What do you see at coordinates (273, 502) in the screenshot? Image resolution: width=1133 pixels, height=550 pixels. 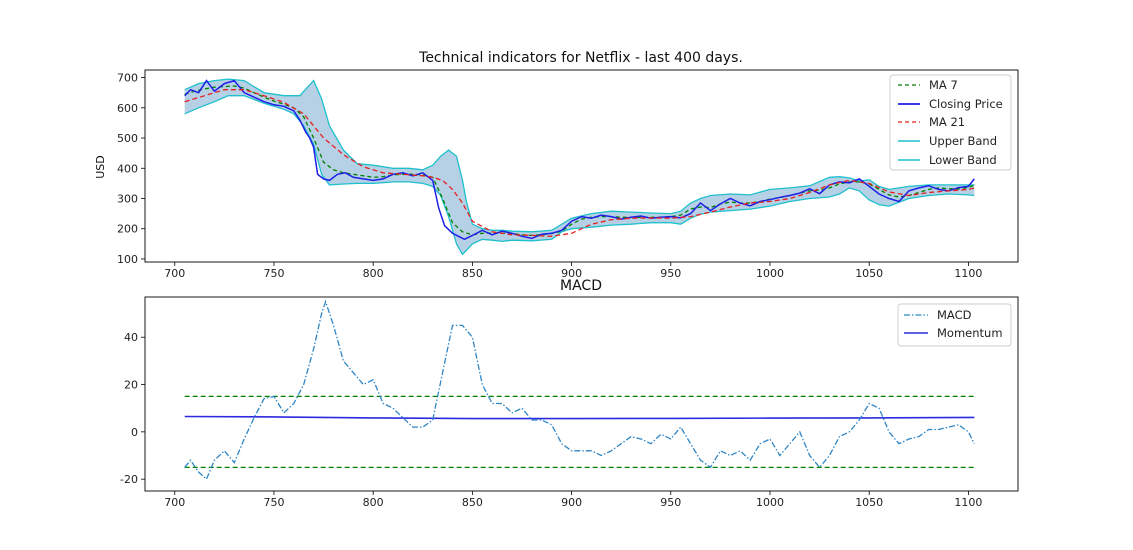 I see `macd-x-tick-label: 750` at bounding box center [273, 502].